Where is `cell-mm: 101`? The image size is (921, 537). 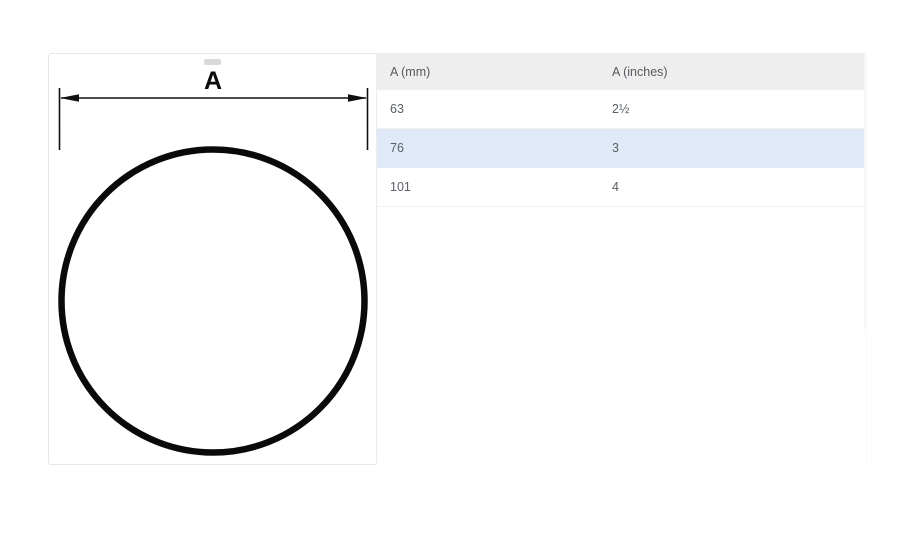 cell-mm: 101 is located at coordinates (488, 187).